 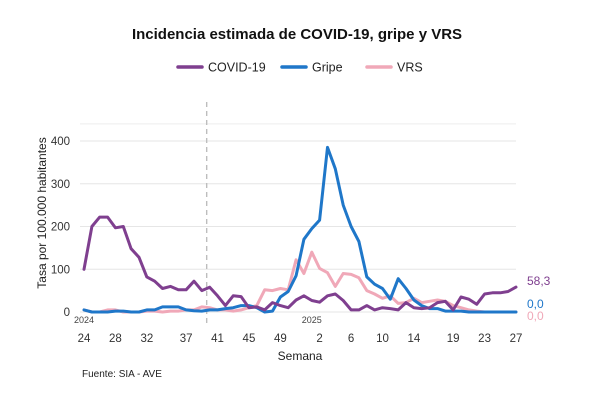 I want to click on legend-label: COVID-19, so click(x=237, y=68).